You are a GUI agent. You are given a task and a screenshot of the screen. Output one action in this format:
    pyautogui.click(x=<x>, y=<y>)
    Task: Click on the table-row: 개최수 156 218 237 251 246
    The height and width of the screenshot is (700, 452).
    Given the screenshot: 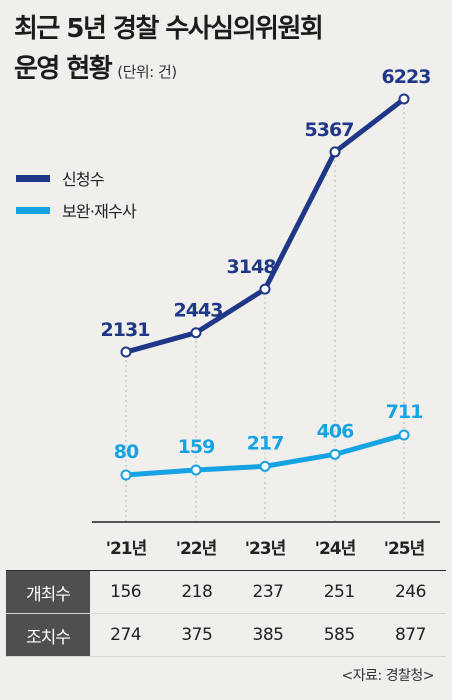 What is the action you would take?
    pyautogui.click(x=226, y=592)
    